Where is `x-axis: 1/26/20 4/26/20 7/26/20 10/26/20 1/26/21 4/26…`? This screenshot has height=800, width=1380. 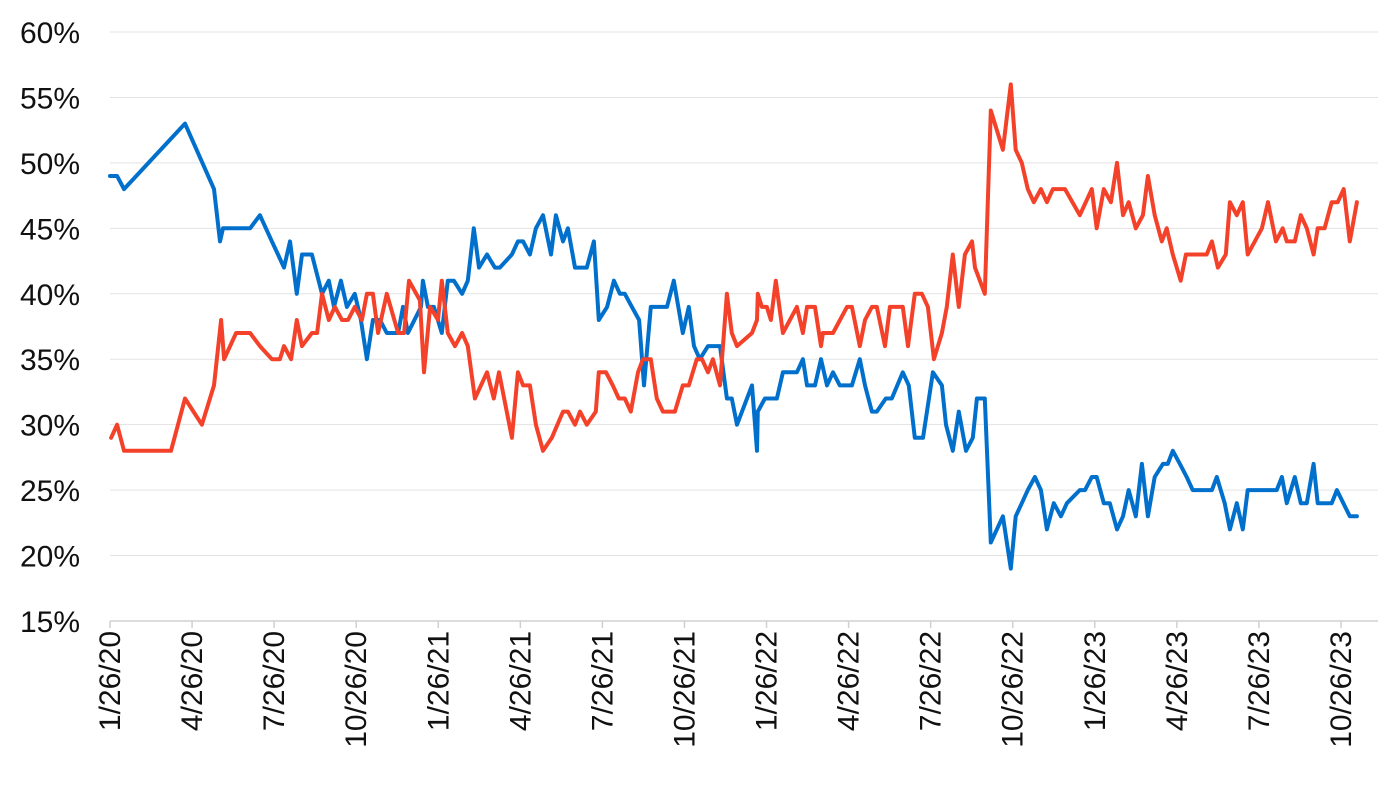
x-axis: 1/26/20 4/26/20 7/26/20 10/26/20 1/26/21 4/26… is located at coordinates (736, 684).